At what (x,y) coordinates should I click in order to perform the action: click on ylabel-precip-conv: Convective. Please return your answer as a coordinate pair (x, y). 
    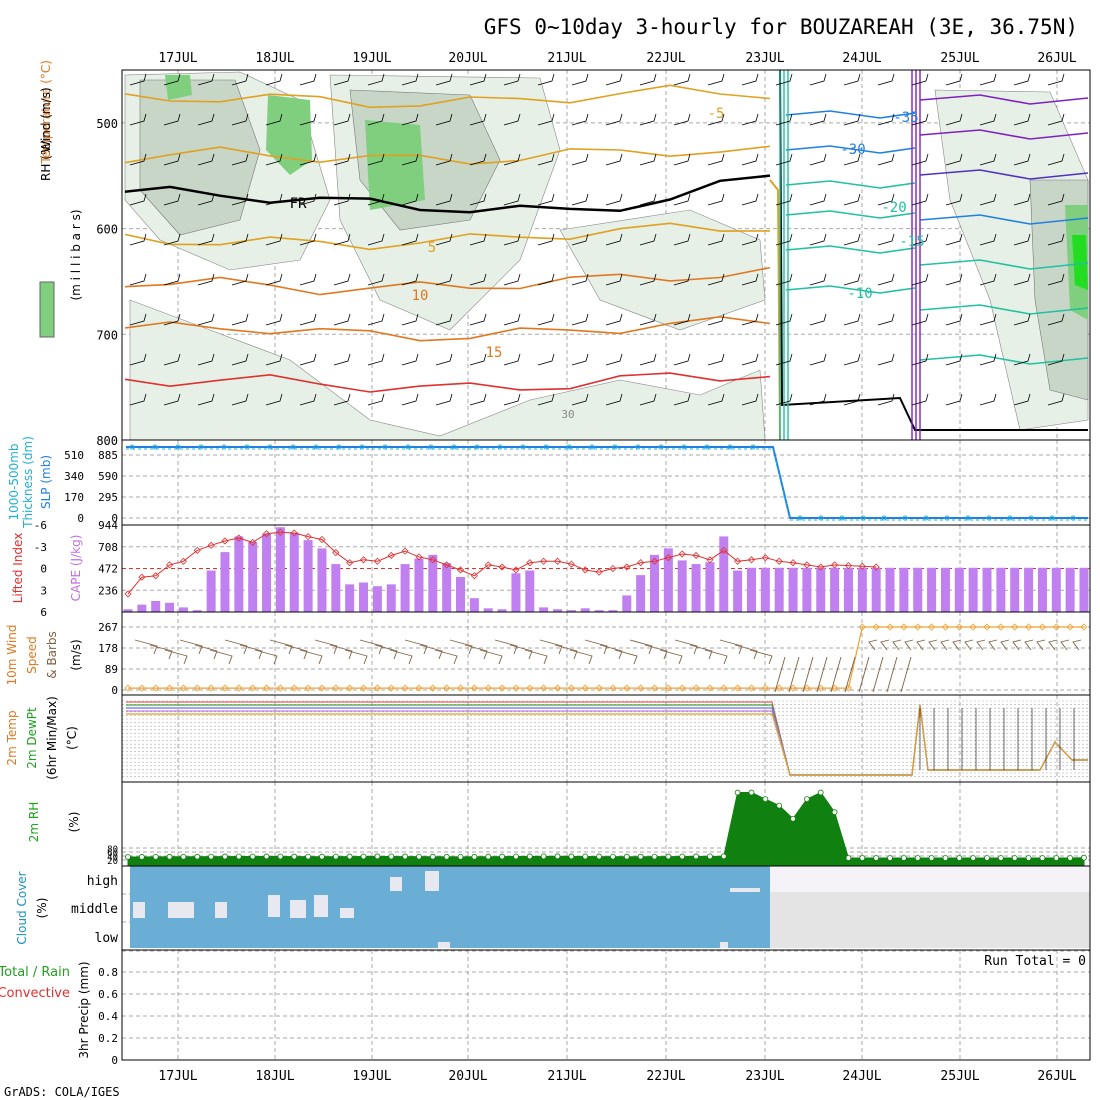
    Looking at the image, I should click on (35, 993).